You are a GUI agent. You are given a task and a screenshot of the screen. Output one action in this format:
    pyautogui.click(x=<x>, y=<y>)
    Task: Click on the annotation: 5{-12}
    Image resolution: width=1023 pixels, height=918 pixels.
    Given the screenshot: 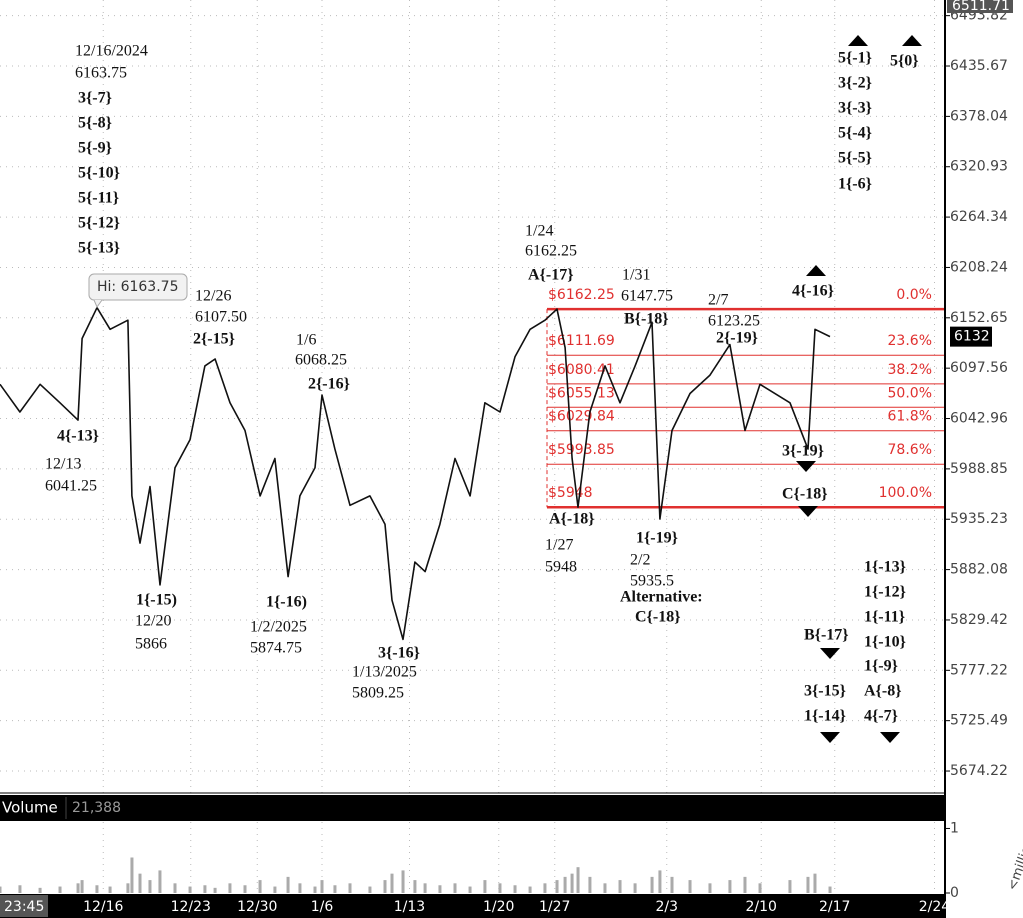 What is the action you would take?
    pyautogui.click(x=99, y=223)
    